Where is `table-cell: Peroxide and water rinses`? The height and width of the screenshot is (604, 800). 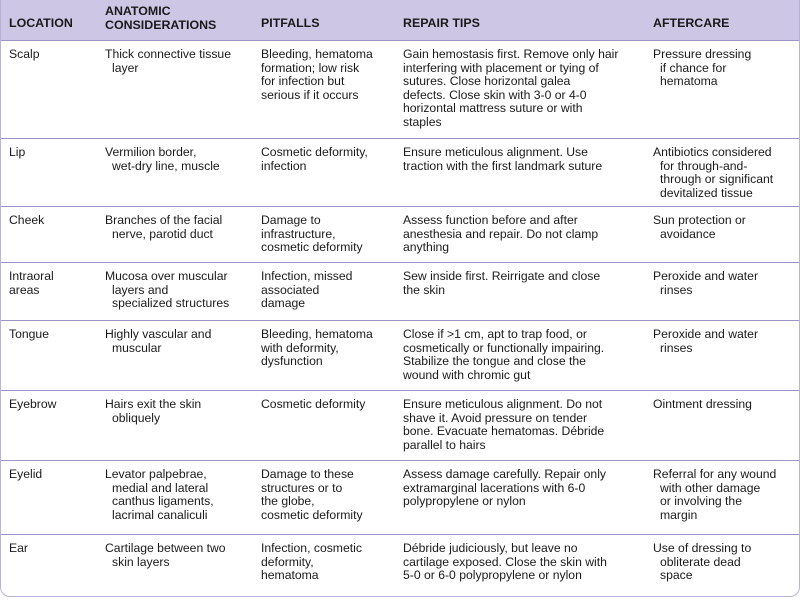
table-cell: Peroxide and water rinses is located at coordinates (706, 283).